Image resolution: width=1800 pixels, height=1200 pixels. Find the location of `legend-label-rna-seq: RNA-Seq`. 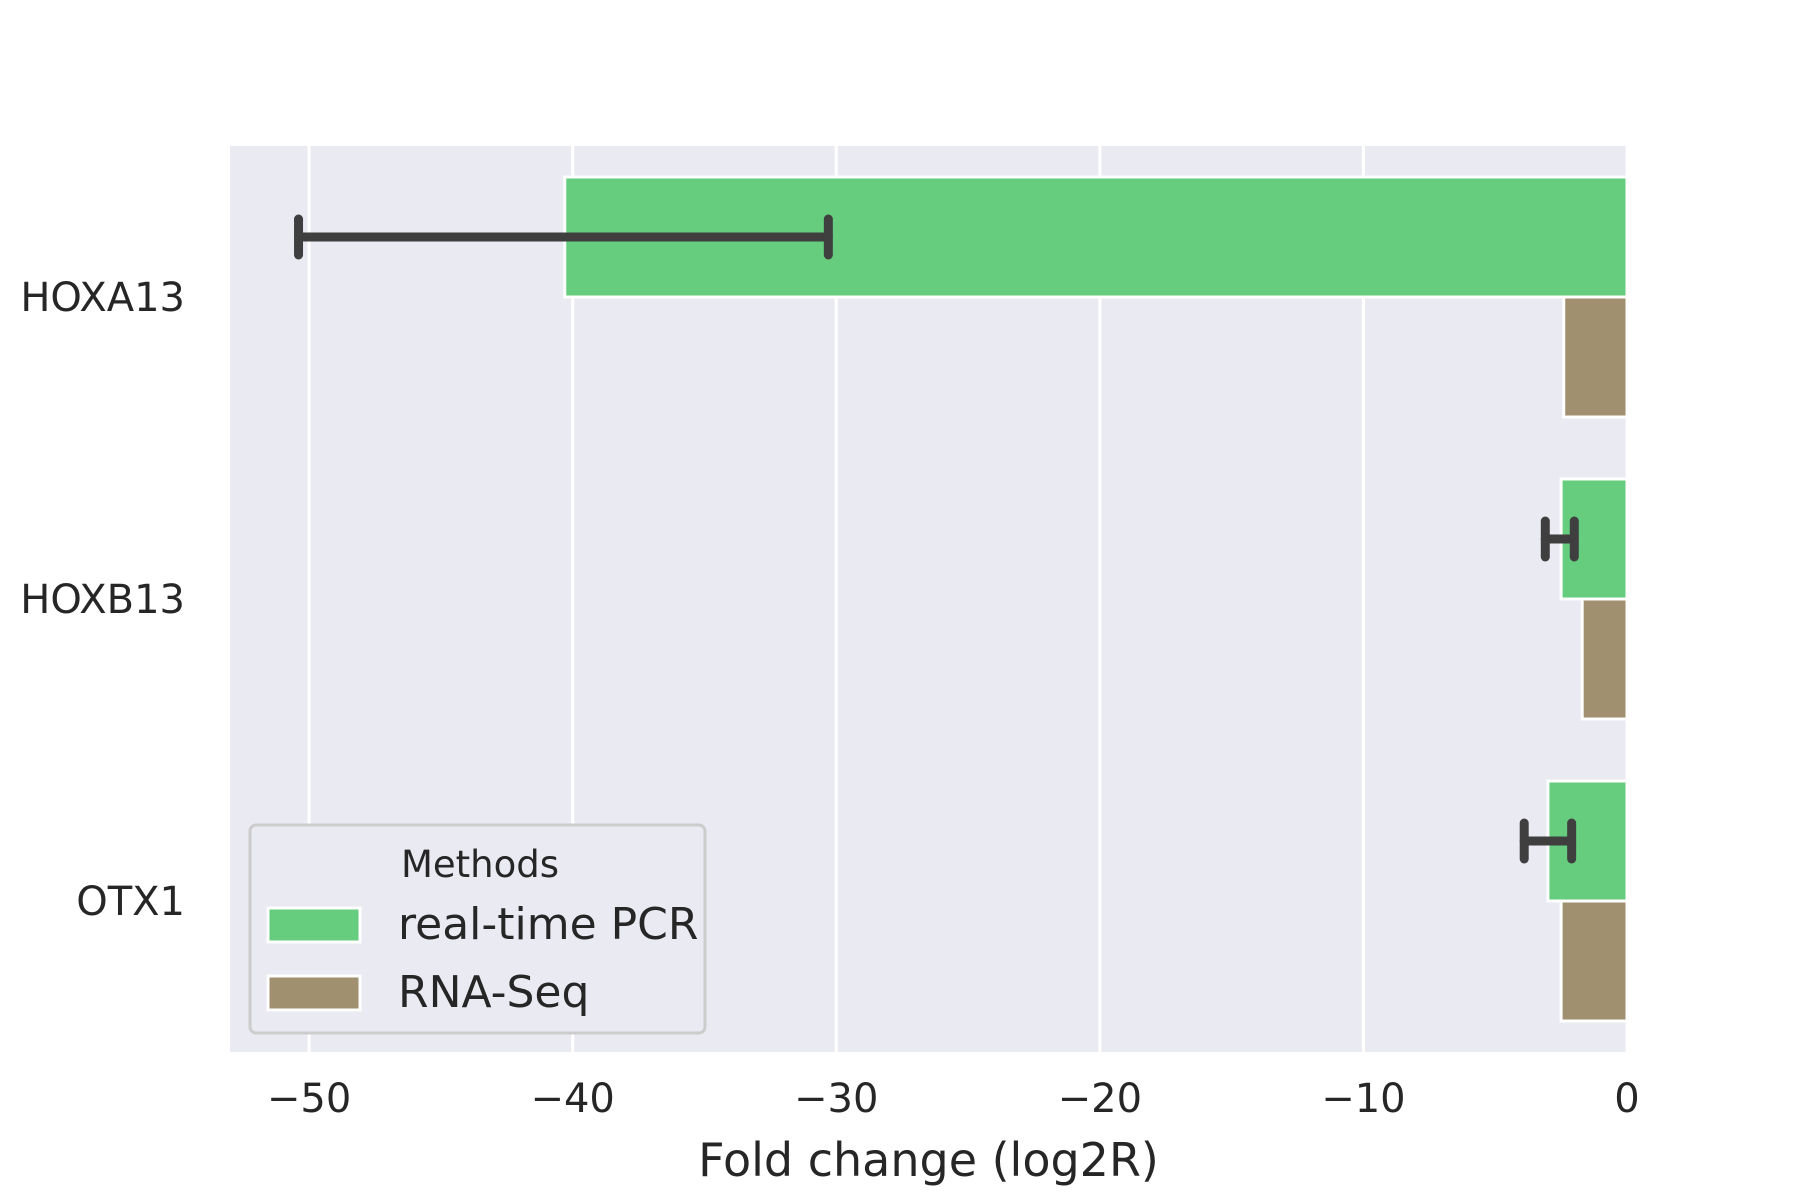

legend-label-rna-seq: RNA-Seq is located at coordinates (493, 992).